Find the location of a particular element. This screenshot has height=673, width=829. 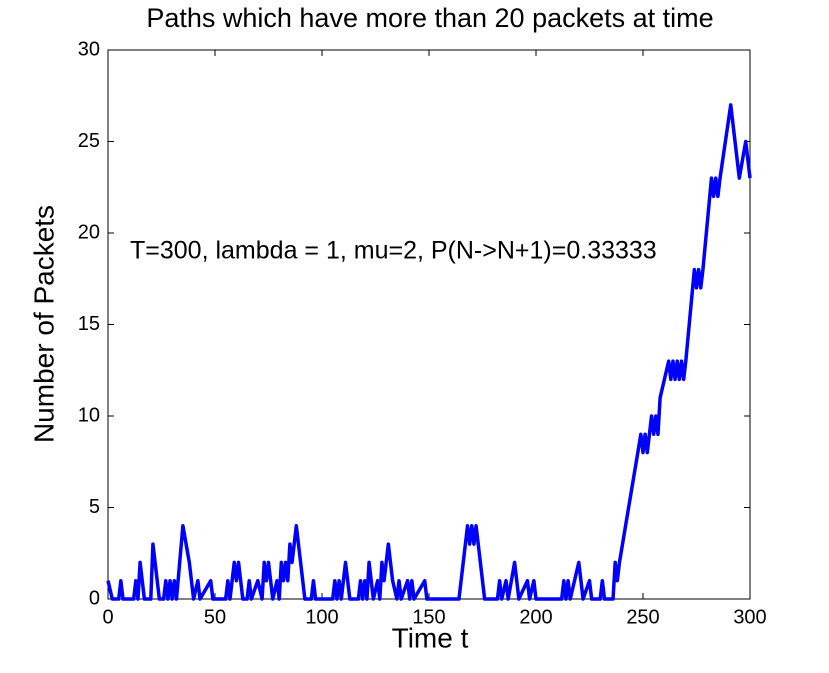

y-tick-label: 30 is located at coordinates (89, 49).